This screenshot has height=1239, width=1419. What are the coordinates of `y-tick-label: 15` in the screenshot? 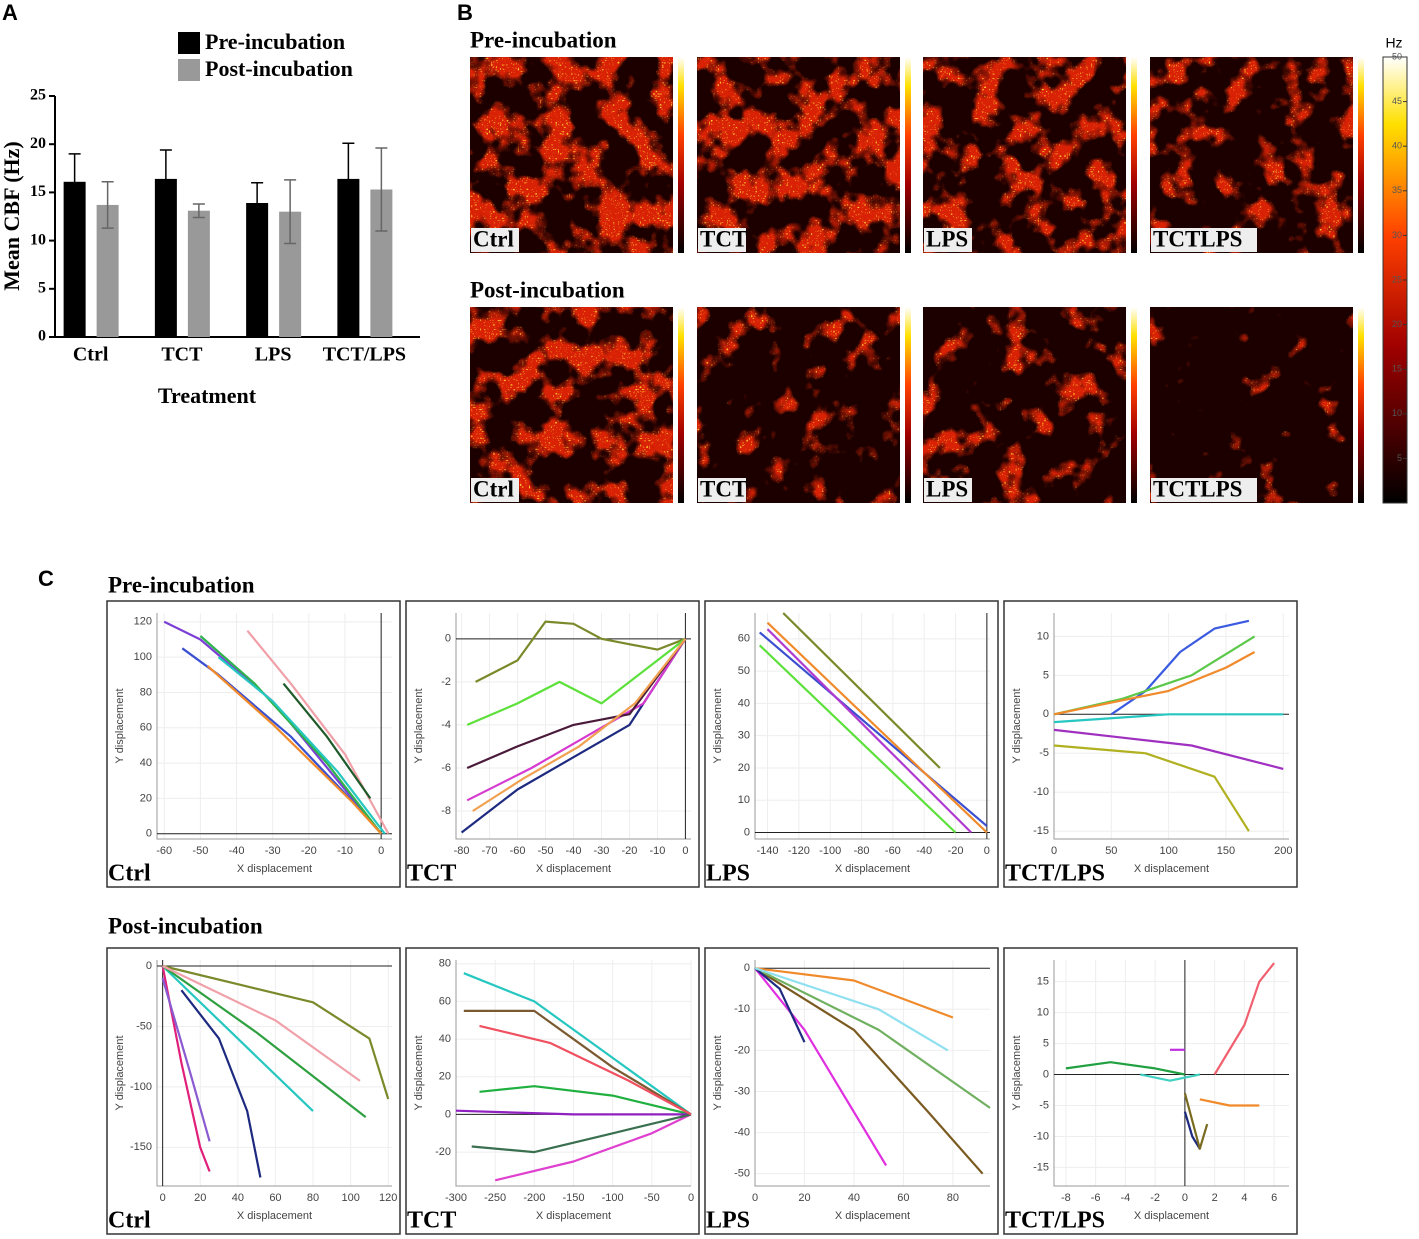 It's located at (38, 191).